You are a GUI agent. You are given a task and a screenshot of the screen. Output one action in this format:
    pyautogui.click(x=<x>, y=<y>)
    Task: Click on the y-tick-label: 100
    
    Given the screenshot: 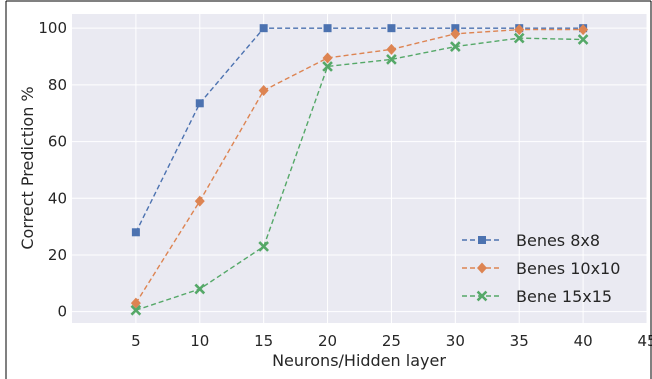 What is the action you would take?
    pyautogui.click(x=52, y=28)
    